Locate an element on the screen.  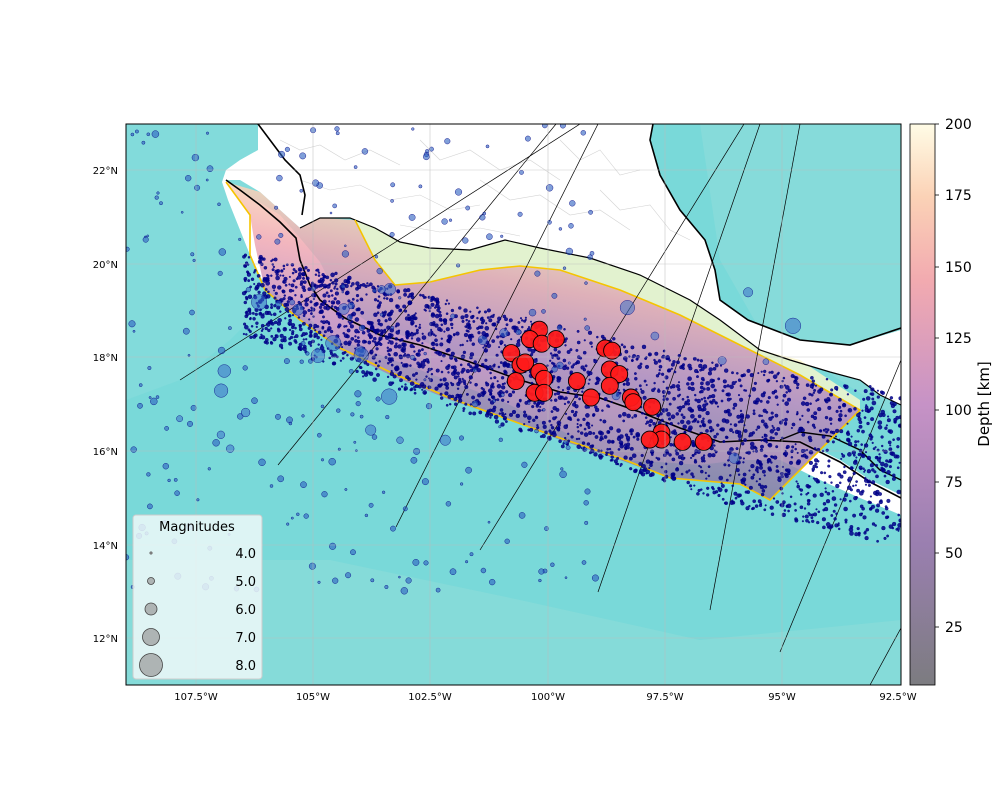
large-earthquake-marker is located at coordinates (515, 381).